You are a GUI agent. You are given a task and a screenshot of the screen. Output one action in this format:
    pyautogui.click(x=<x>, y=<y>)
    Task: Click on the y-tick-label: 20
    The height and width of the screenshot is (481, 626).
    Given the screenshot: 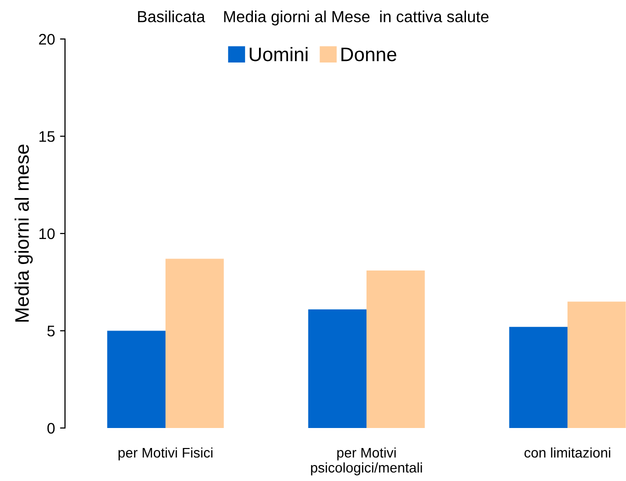 What is the action you would take?
    pyautogui.click(x=47, y=39)
    